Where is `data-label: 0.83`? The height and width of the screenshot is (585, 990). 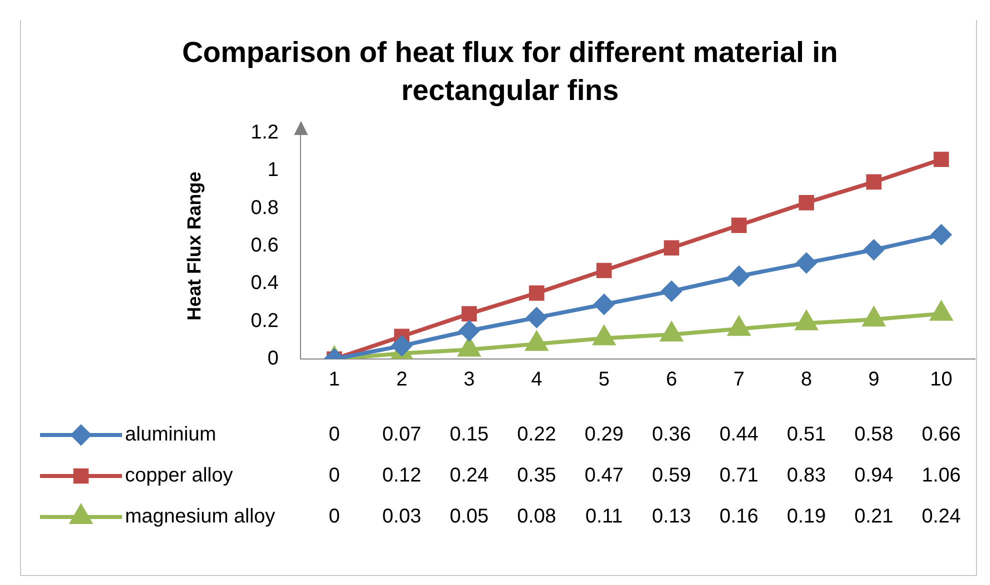 data-label: 0.83 is located at coordinates (806, 475).